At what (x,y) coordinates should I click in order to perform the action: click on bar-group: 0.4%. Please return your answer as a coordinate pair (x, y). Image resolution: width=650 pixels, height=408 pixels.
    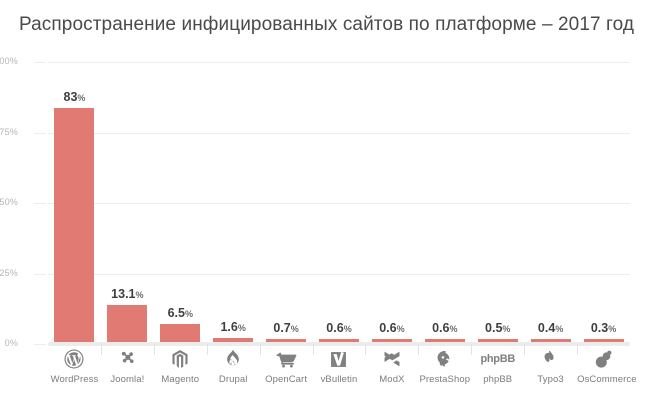
    Looking at the image, I should click on (550, 203).